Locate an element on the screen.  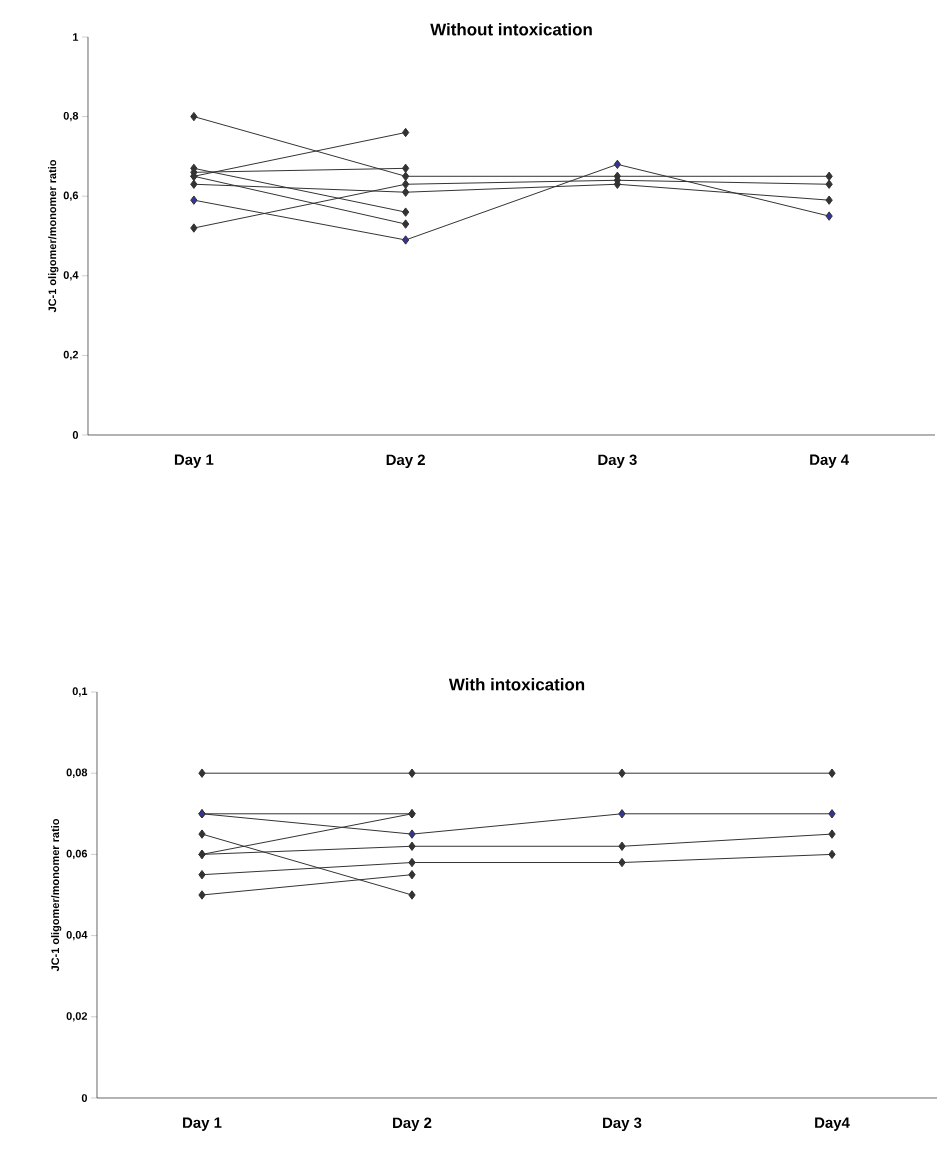
y-tick-label: 0,06 is located at coordinates (76, 854).